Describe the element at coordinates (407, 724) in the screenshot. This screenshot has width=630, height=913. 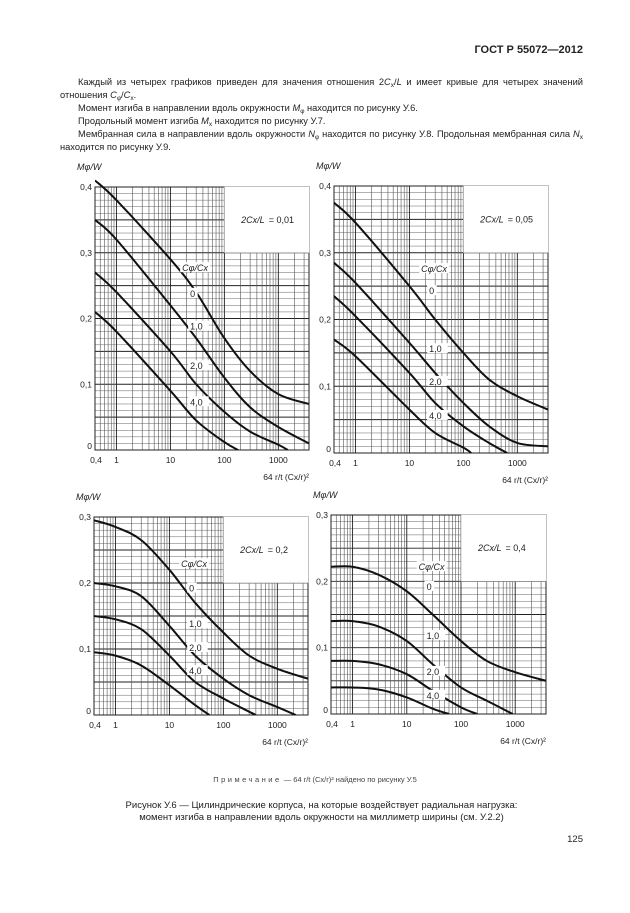
I see `x-tick-label: 10` at that location.